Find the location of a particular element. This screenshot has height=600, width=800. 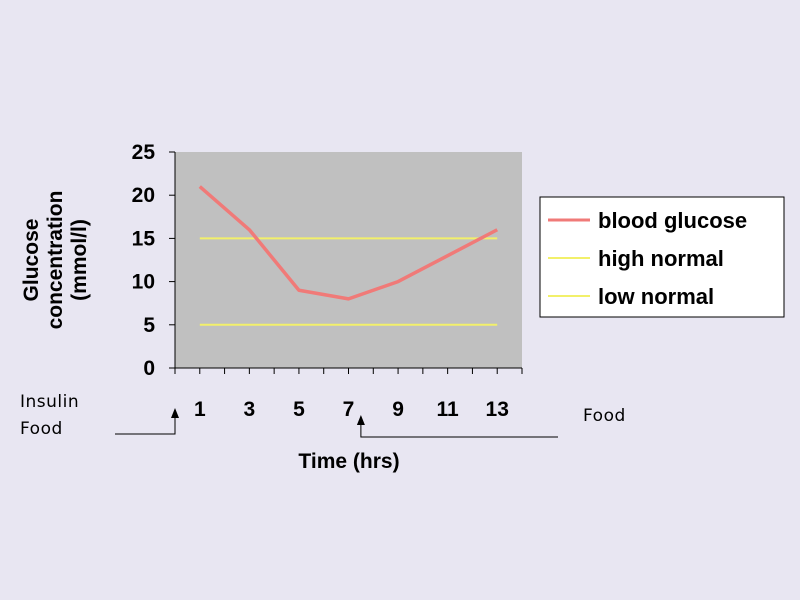

x-tick-label: 11 is located at coordinates (448, 409).